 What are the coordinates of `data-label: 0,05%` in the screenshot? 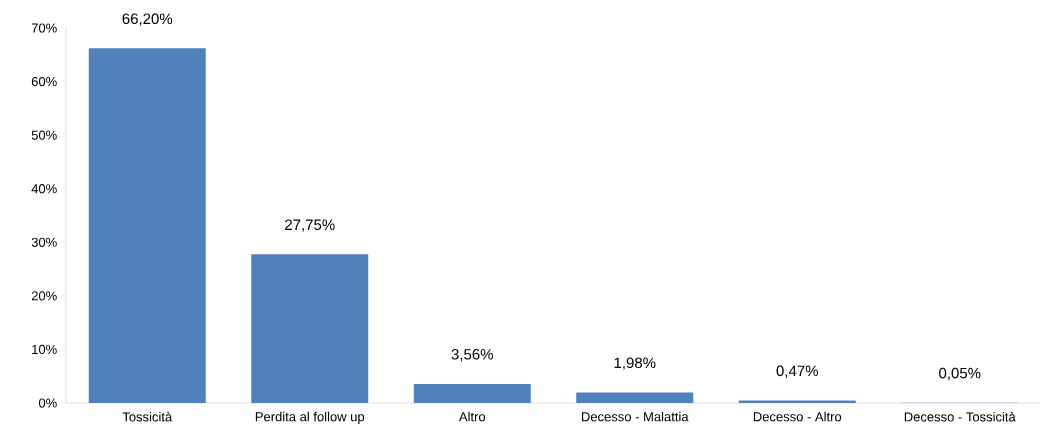 It's located at (960, 374).